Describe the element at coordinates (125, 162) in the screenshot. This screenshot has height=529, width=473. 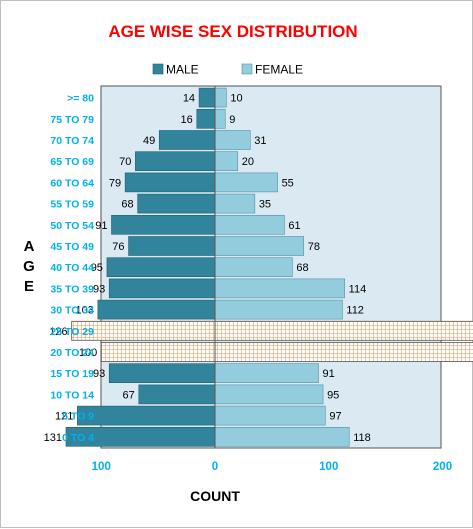
I see `male-value-label: 70` at that location.